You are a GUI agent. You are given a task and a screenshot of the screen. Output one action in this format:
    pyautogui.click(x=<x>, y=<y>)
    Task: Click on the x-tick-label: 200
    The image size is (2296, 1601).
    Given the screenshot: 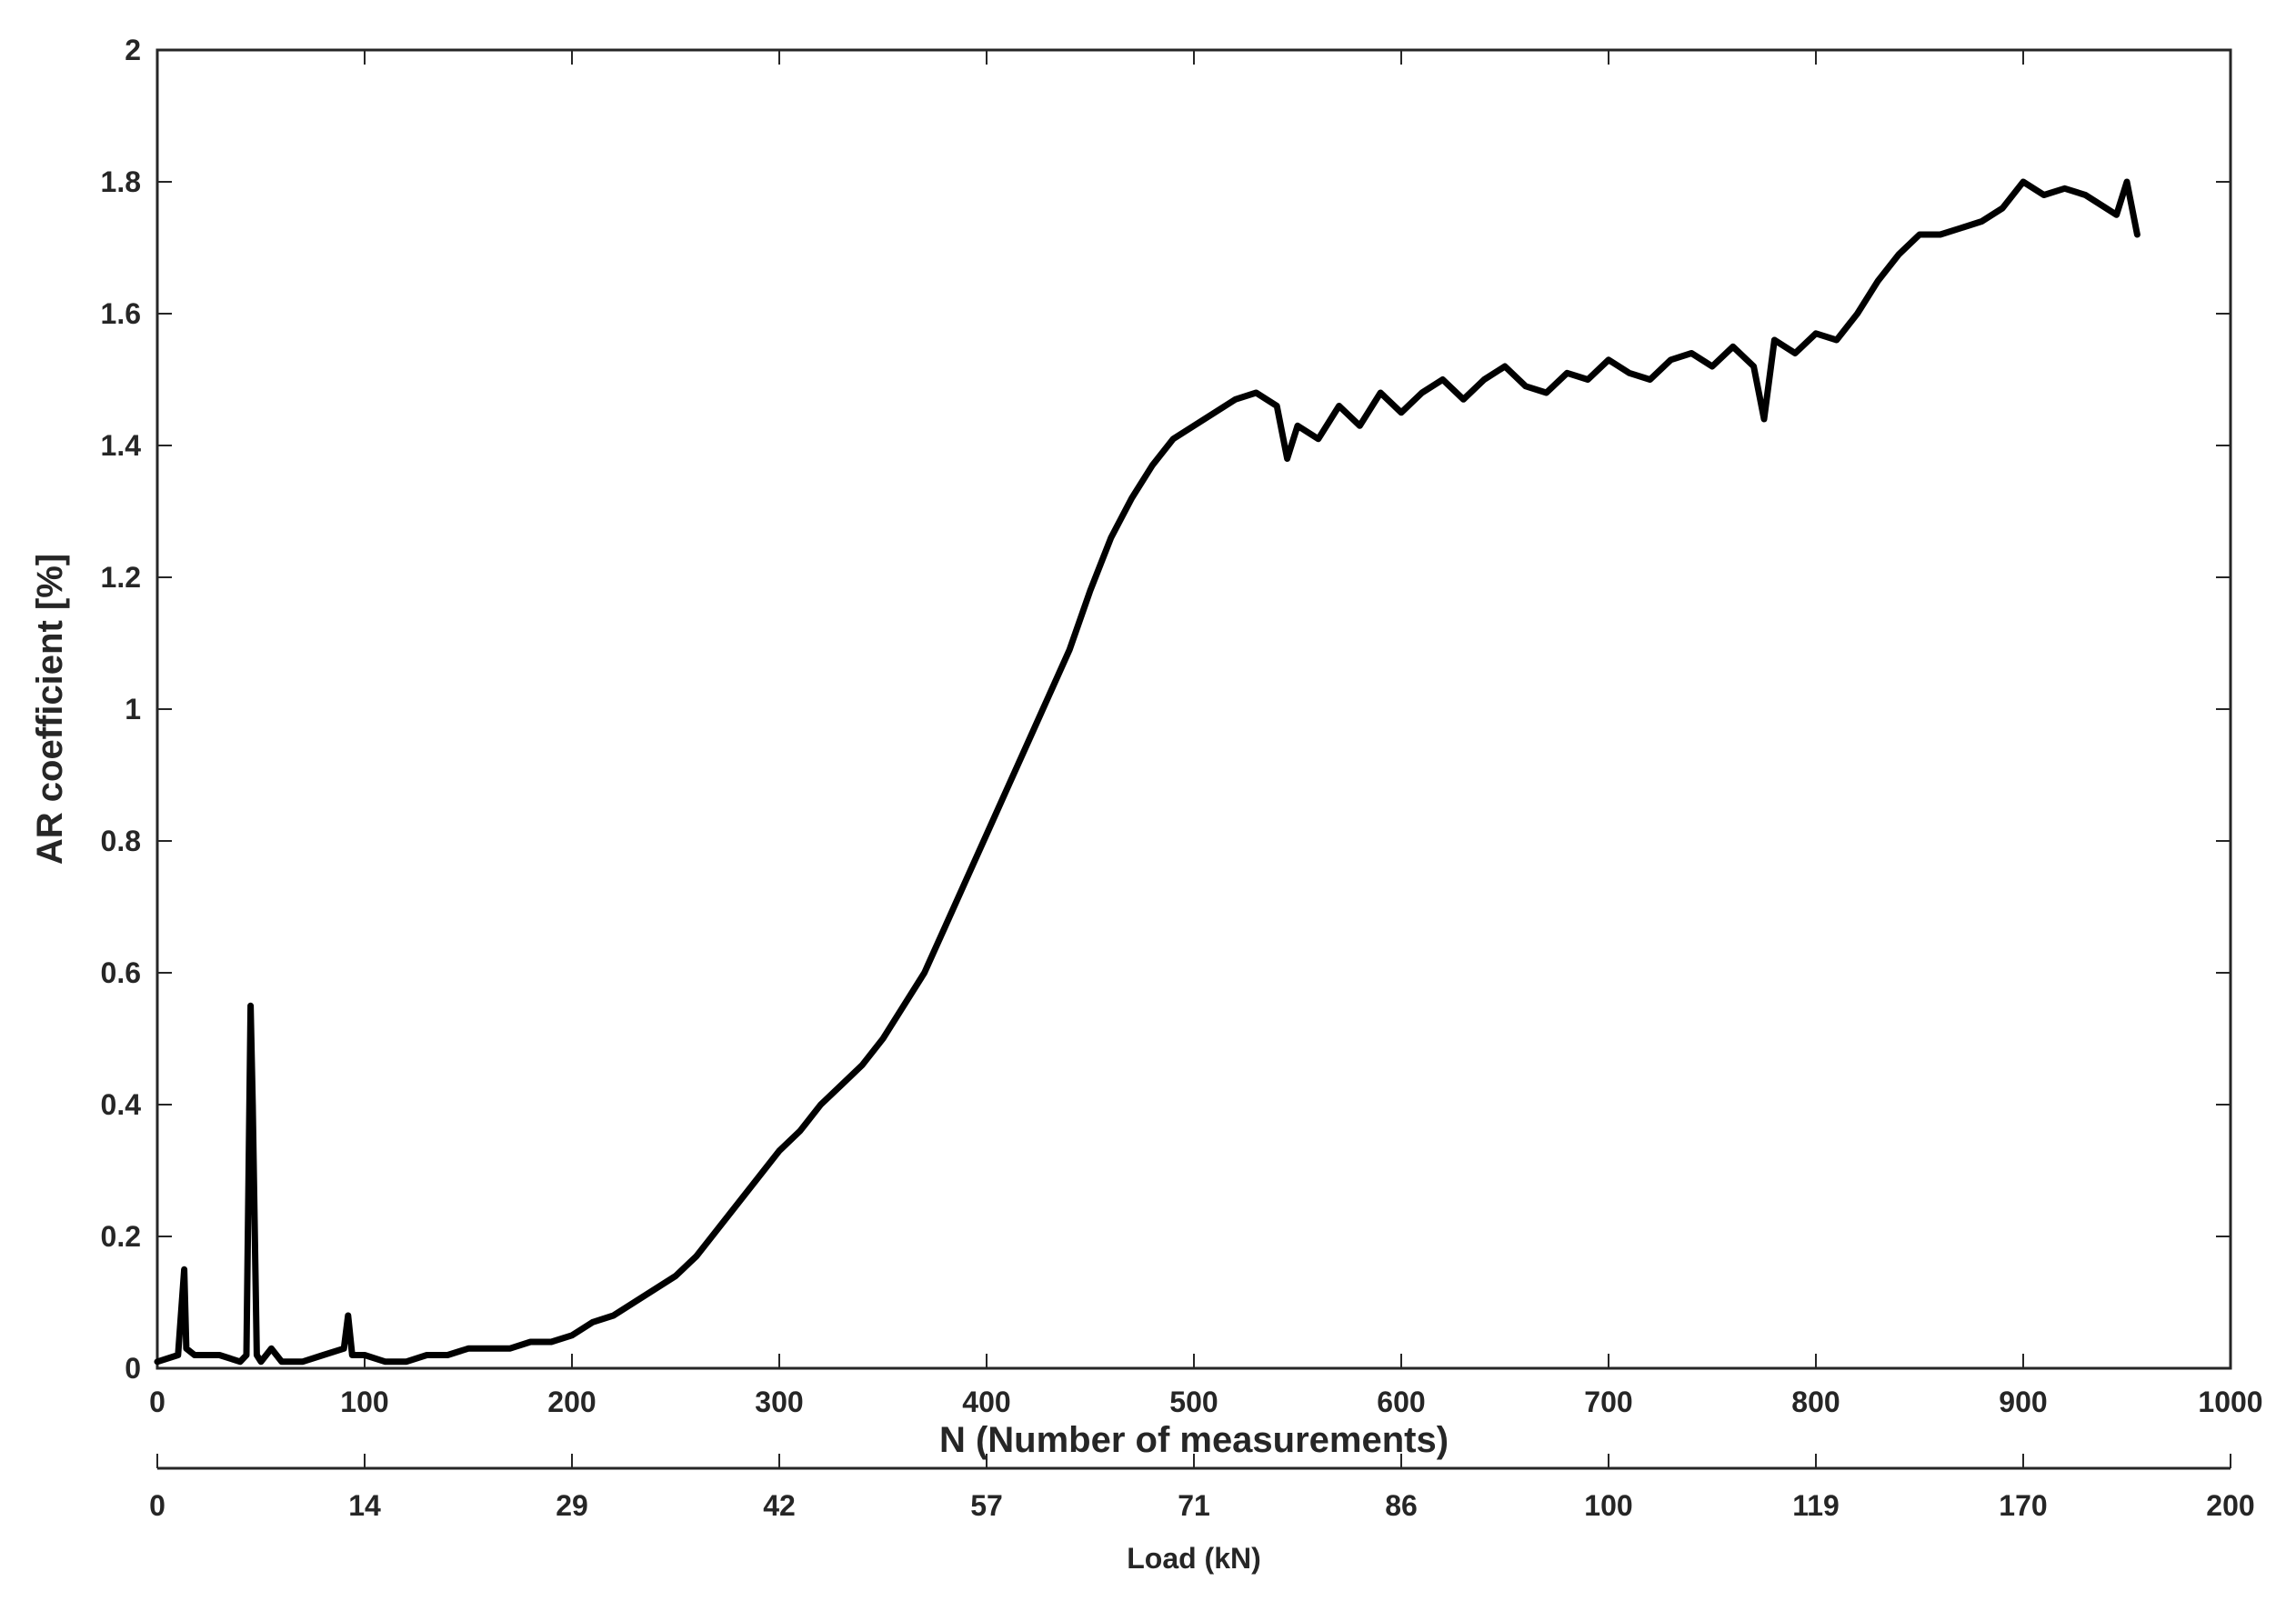 What is the action you would take?
    pyautogui.click(x=571, y=1402)
    